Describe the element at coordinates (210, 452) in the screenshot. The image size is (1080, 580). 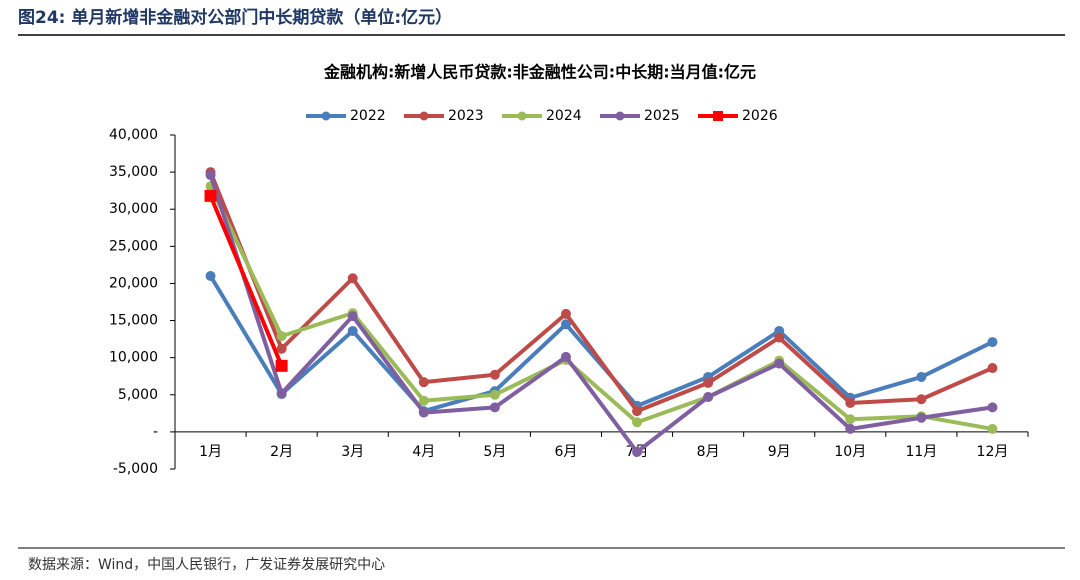
I see `x-tick-label: 1月` at that location.